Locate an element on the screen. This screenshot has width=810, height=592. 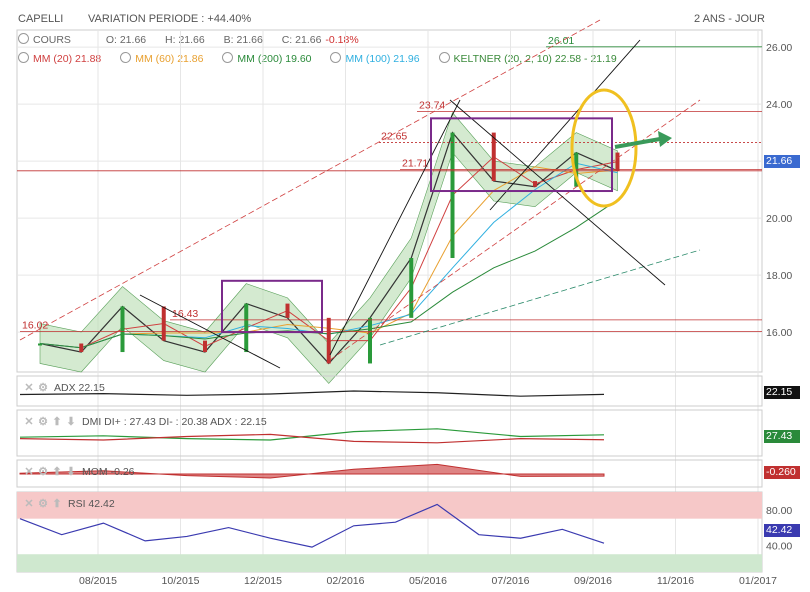
mm200-label: MM (200) 19.60 is located at coordinates (274, 59).